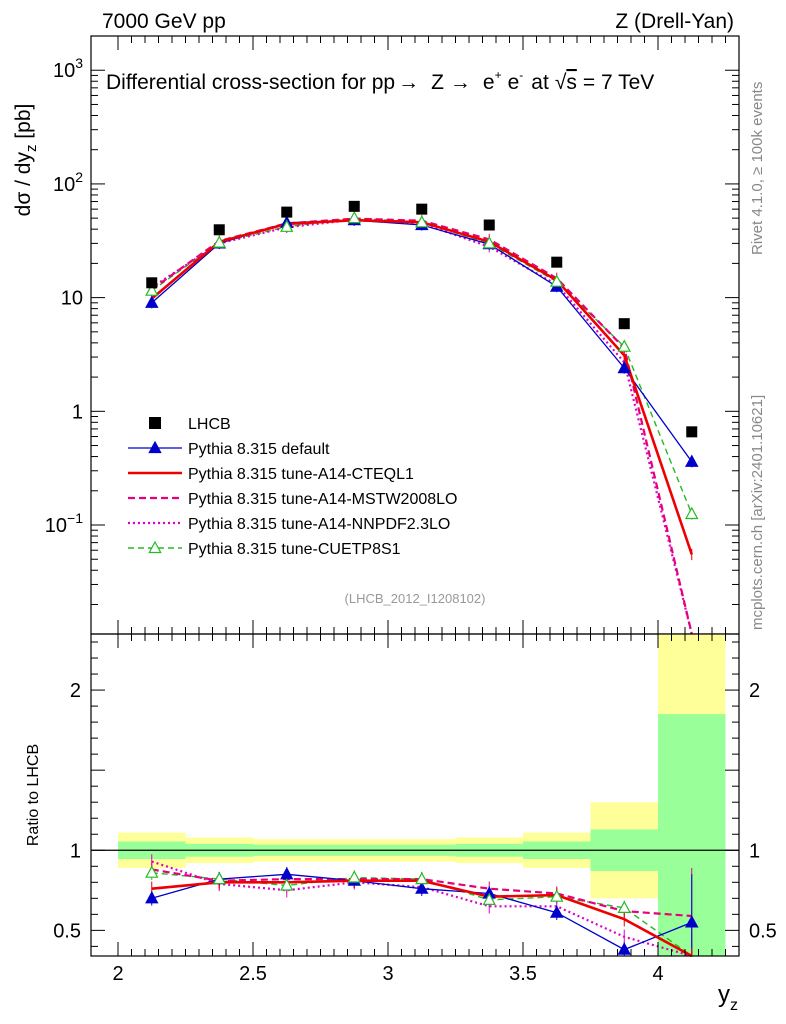 The height and width of the screenshot is (1024, 786). What do you see at coordinates (319, 524) in the screenshot?
I see `legend-label-nnpdf: Pythia 8.315 tune-A14-NNPDF2.3LO` at bounding box center [319, 524].